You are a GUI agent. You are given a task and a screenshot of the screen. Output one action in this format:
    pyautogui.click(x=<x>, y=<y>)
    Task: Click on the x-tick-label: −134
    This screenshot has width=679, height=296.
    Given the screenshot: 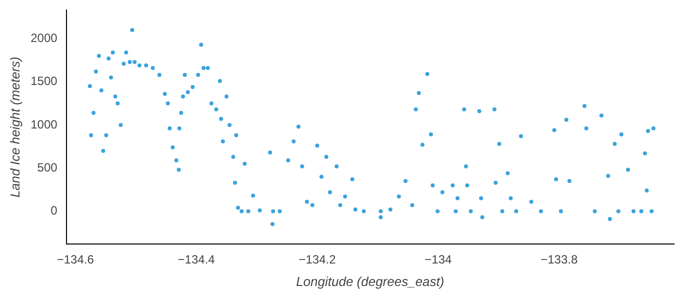 What is the action you would take?
    pyautogui.click(x=438, y=259)
    